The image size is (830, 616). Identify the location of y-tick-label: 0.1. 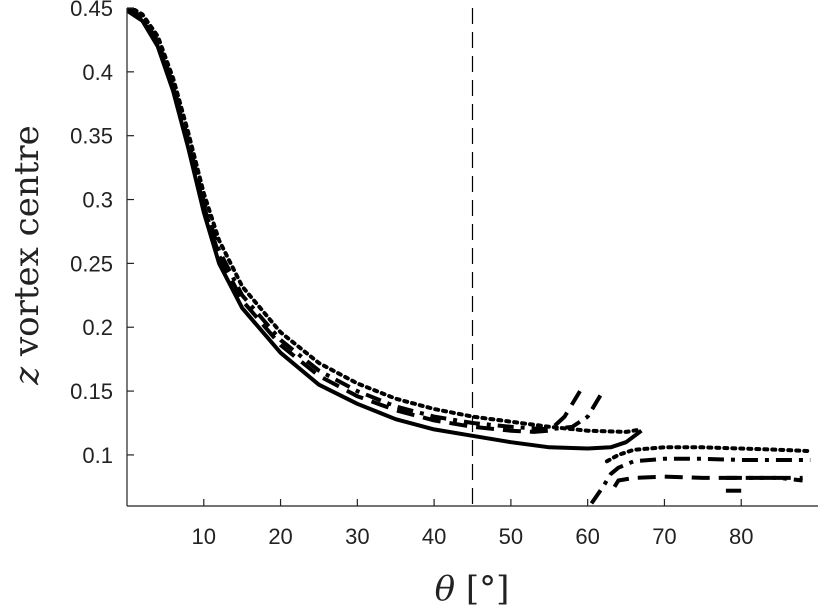
(97, 455).